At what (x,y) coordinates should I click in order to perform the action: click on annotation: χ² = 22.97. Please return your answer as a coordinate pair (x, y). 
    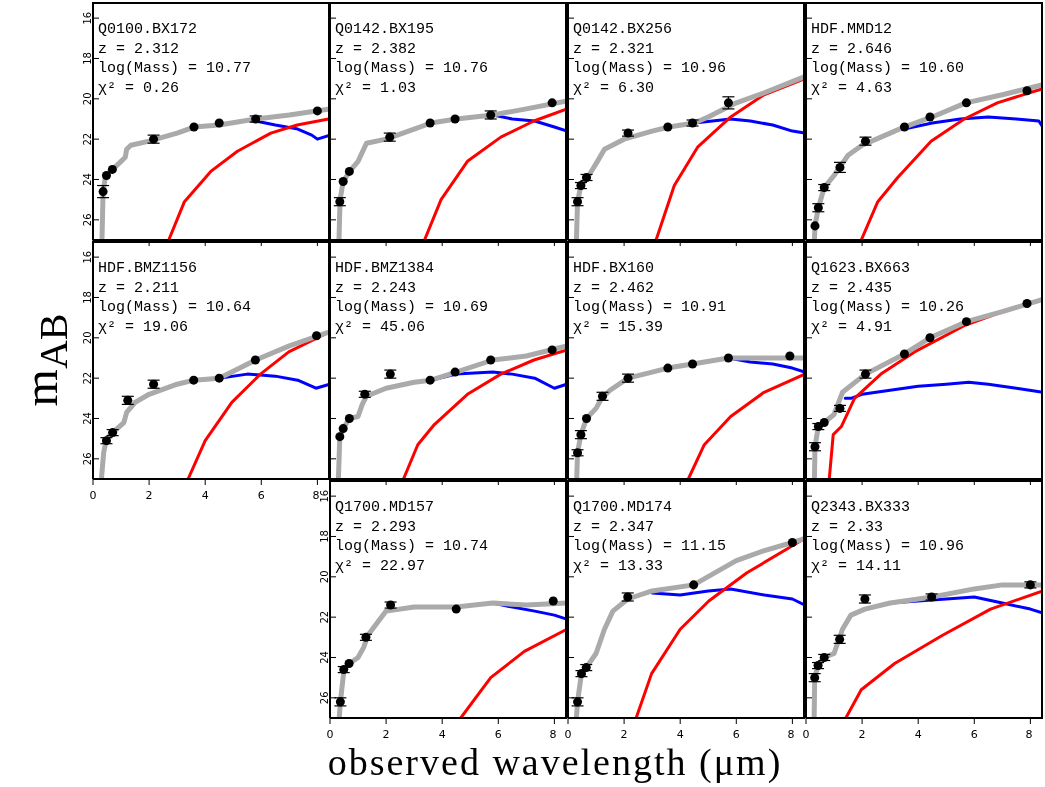
    Looking at the image, I should click on (380, 566).